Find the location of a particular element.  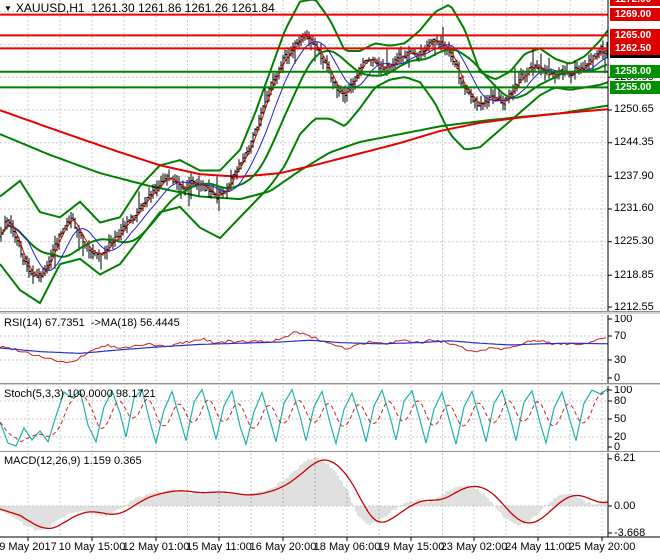

price-level-tag: 1272.00 is located at coordinates (635, 3).